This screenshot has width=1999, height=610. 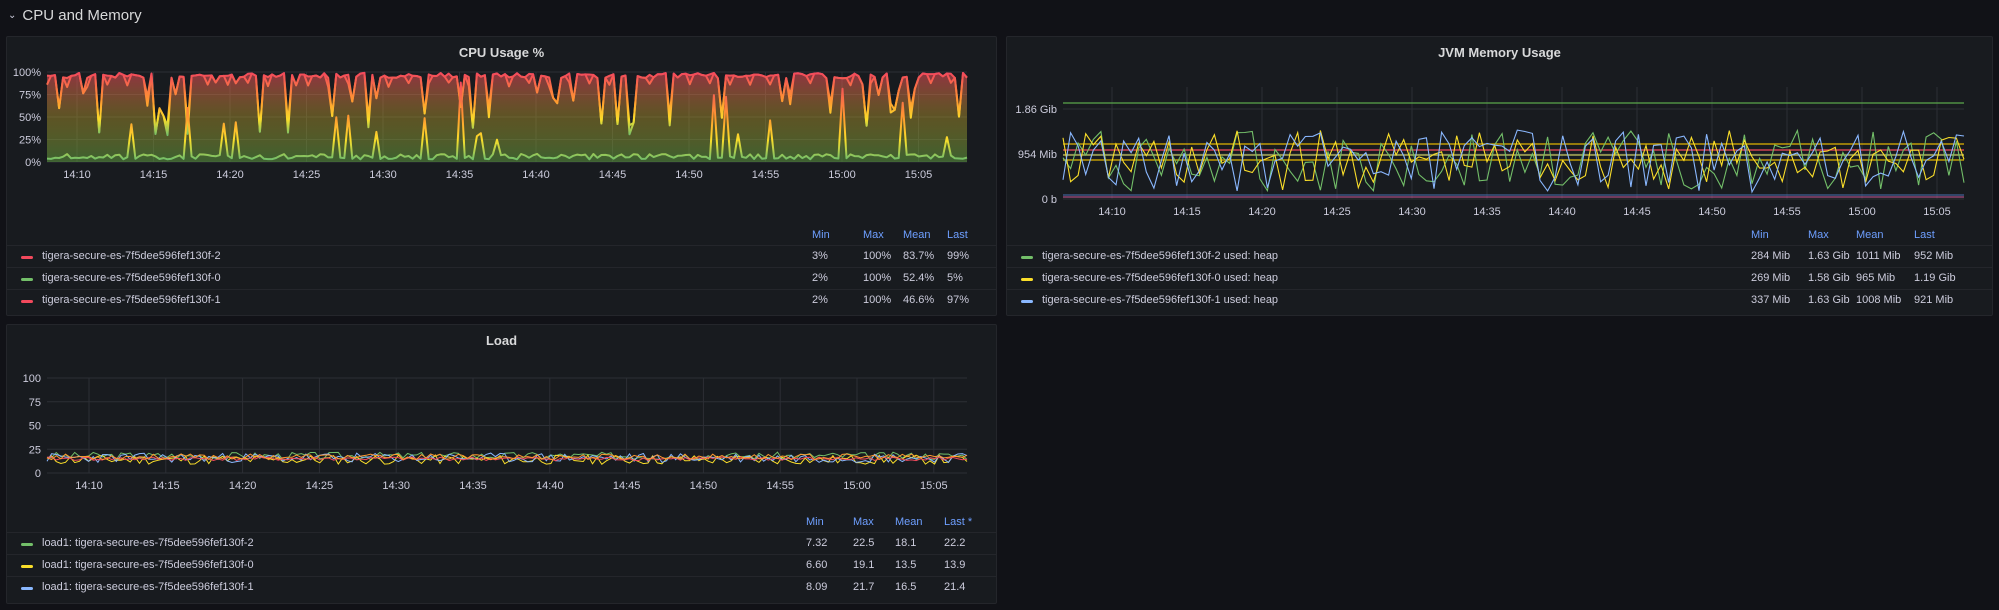 I want to click on legend-value-mean: 16.5, so click(x=906, y=587).